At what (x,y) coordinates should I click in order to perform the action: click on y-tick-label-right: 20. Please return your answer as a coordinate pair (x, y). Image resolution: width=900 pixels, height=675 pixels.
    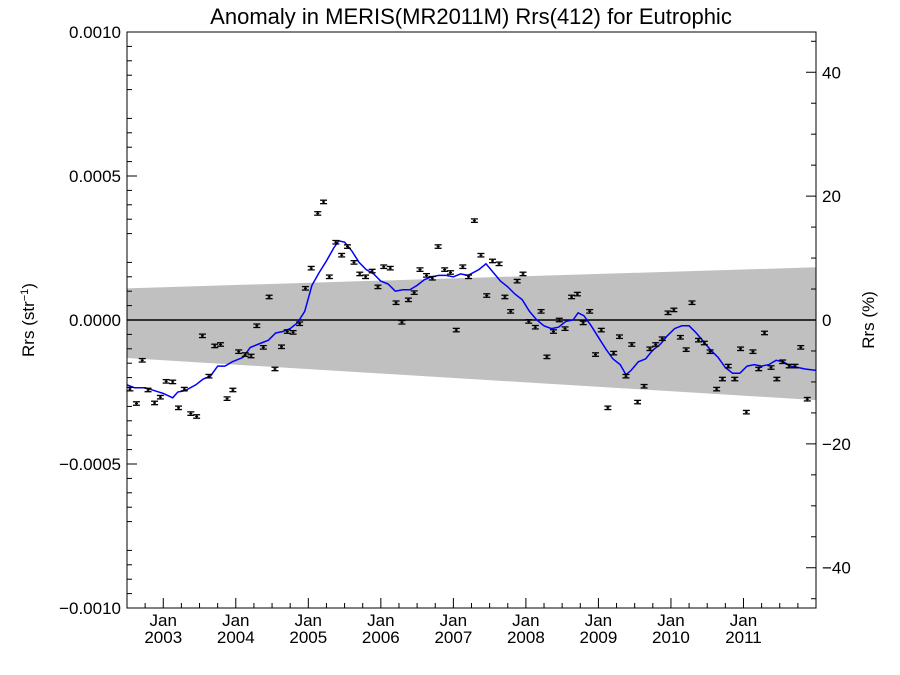
    Looking at the image, I should click on (831, 196).